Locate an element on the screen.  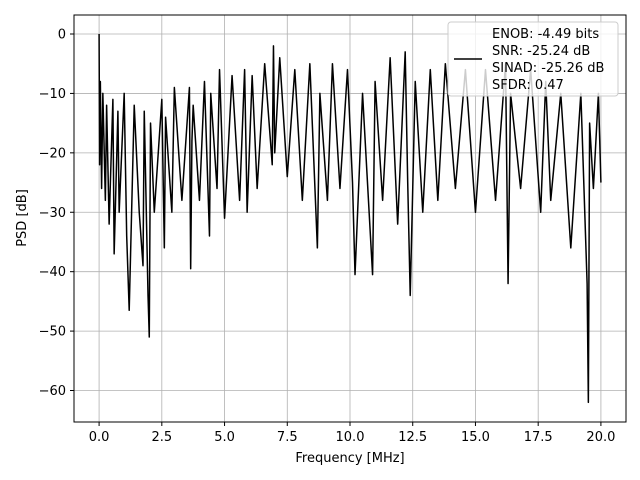
y-tick-label: −60 is located at coordinates (52, 391).